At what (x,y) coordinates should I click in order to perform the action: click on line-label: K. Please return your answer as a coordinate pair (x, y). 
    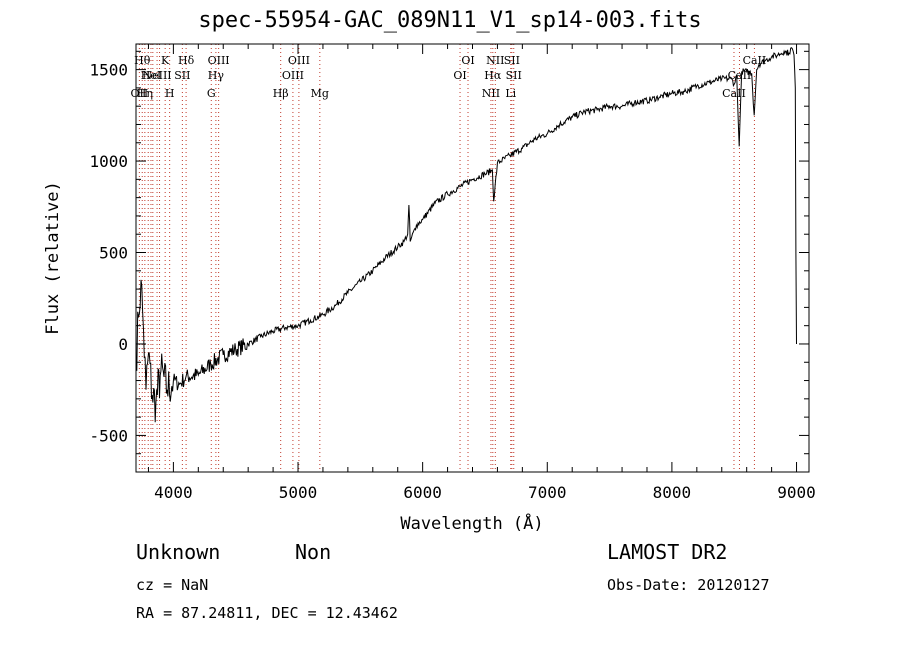
    Looking at the image, I should click on (165, 60).